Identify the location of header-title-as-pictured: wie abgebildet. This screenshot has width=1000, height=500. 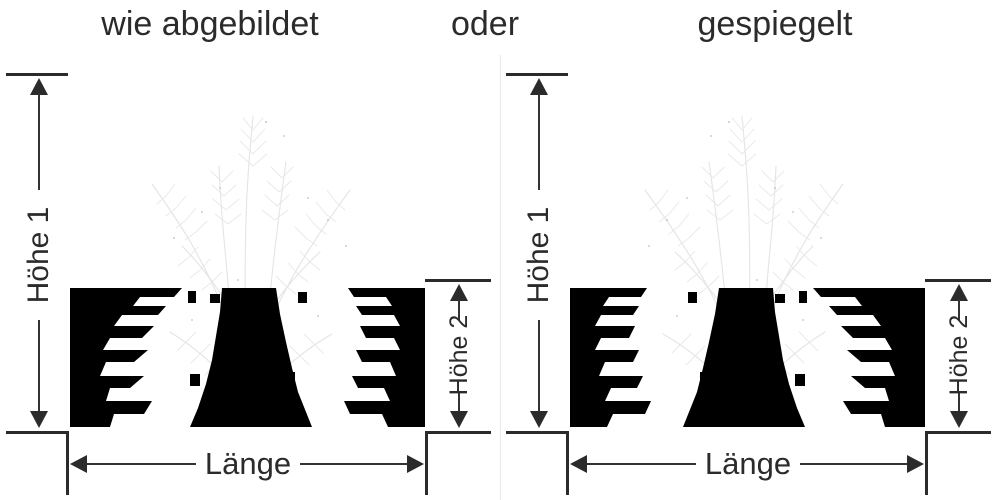
(210, 24).